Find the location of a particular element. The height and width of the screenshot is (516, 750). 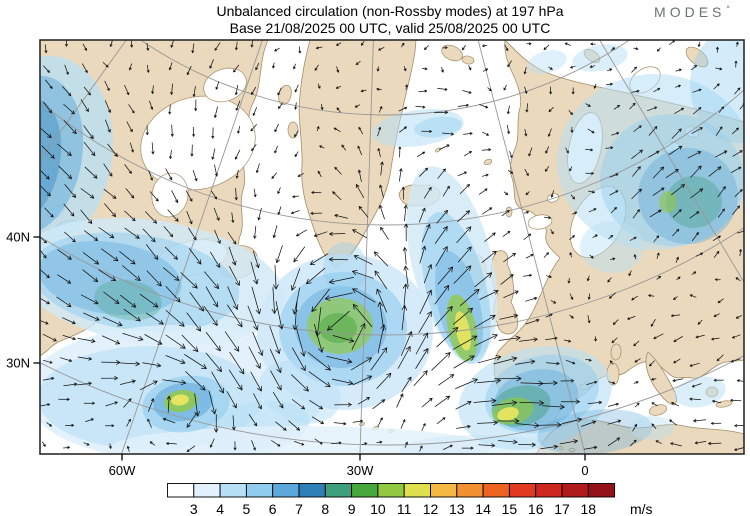

meridian-30E is located at coordinates (671, 162).